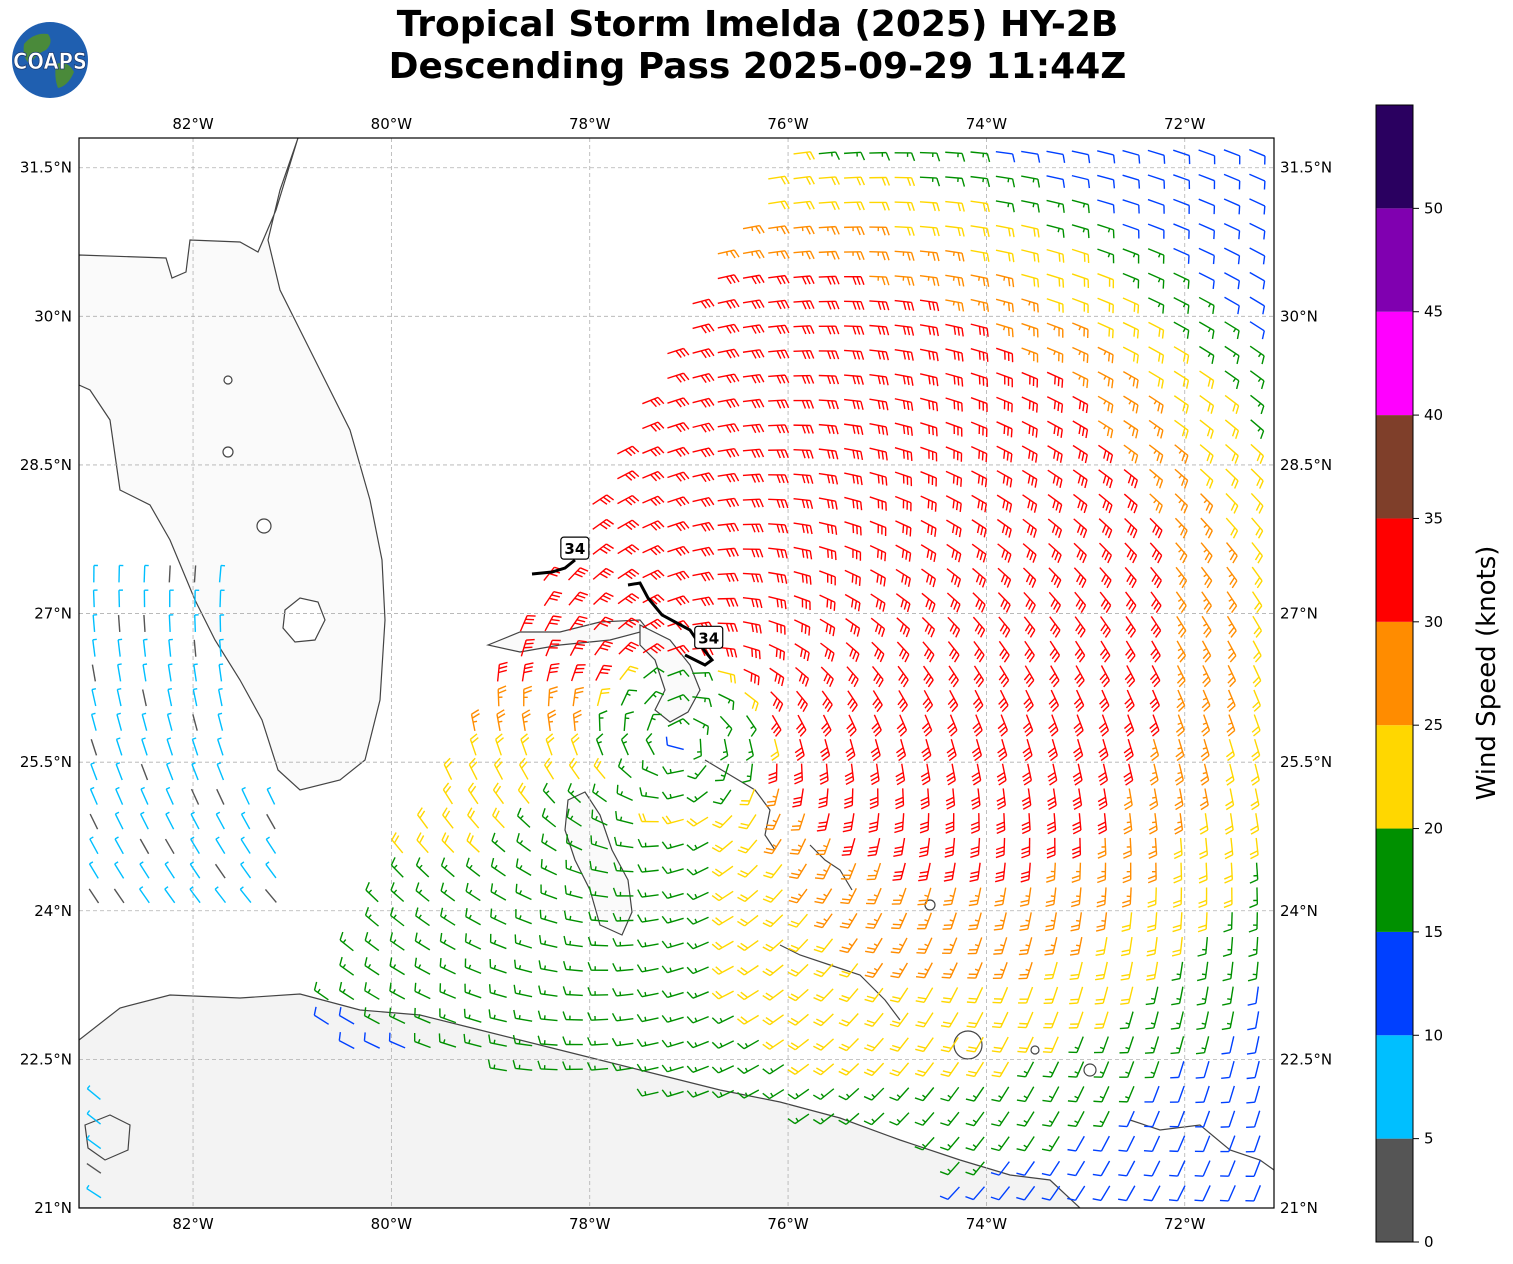  I want to click on colorbar-bin, so click(1394, 673).